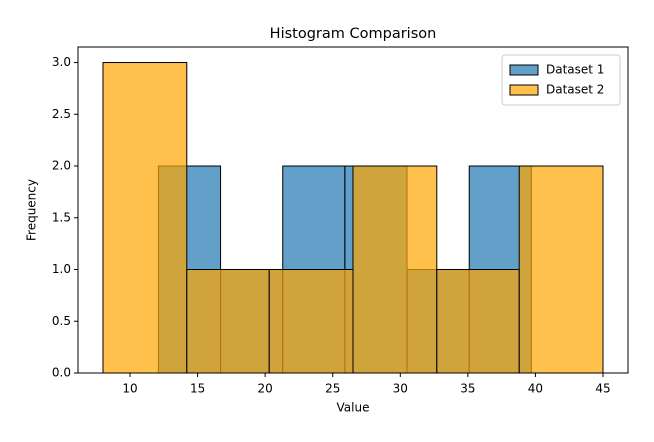 This screenshot has width=654, height=442. What do you see at coordinates (129, 389) in the screenshot?
I see `x-tick-label: 10` at bounding box center [129, 389].